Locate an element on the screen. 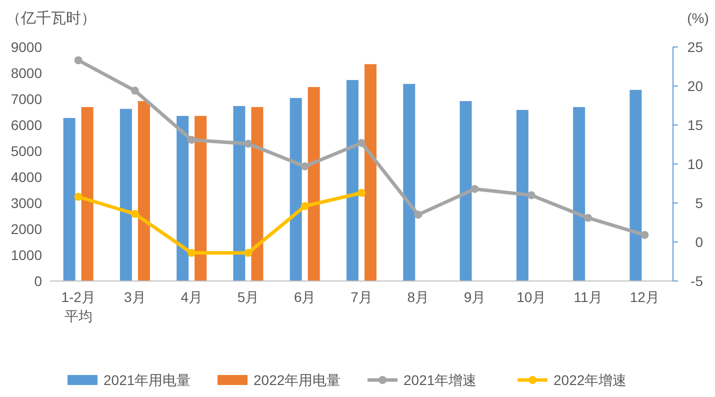 This screenshot has height=397, width=715. y2-axis-title: (%) is located at coordinates (698, 18).